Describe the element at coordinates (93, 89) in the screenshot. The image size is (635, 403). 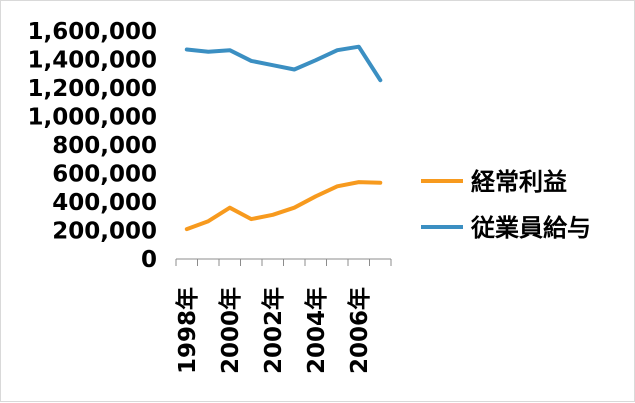
I see `y-tick-label: 1,200,000` at that location.